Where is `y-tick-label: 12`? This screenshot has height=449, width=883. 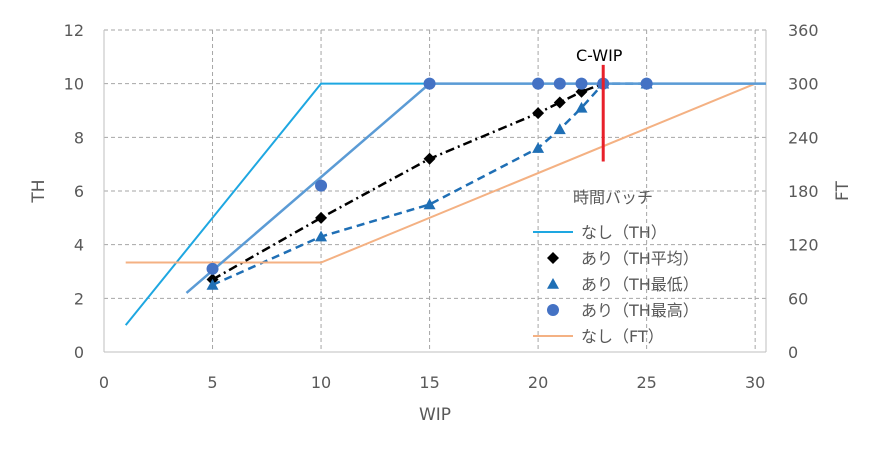
y-tick-label: 12 is located at coordinates (74, 30).